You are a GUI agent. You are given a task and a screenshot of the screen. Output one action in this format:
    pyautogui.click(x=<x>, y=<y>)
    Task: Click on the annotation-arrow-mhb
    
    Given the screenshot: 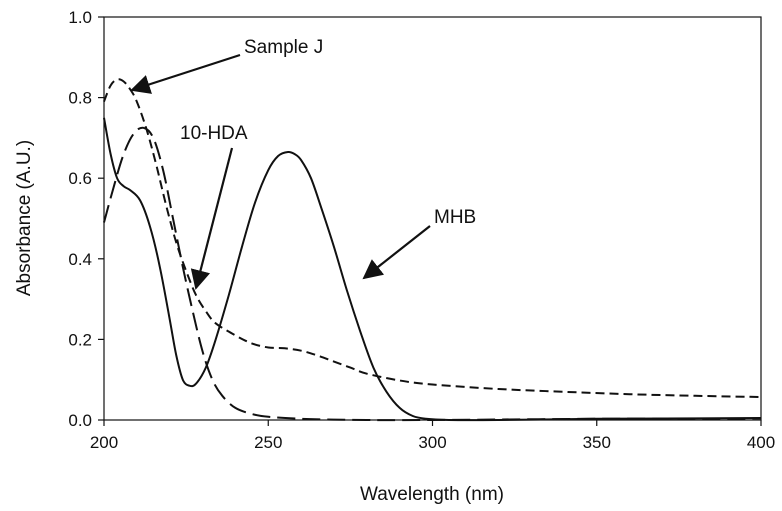 What is the action you would take?
    pyautogui.click(x=396, y=252)
    